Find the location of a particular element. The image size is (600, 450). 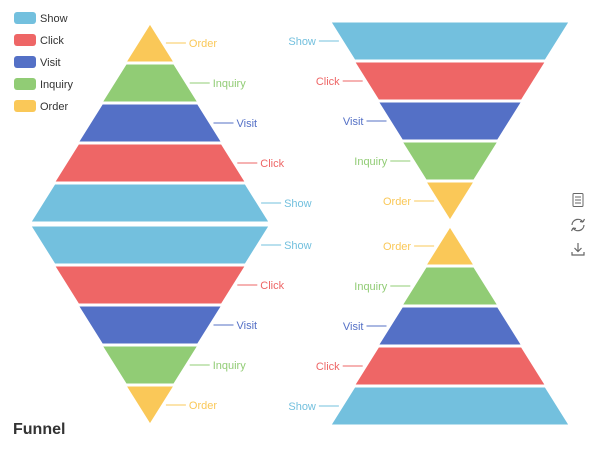

toolbox is located at coordinates (578, 224).